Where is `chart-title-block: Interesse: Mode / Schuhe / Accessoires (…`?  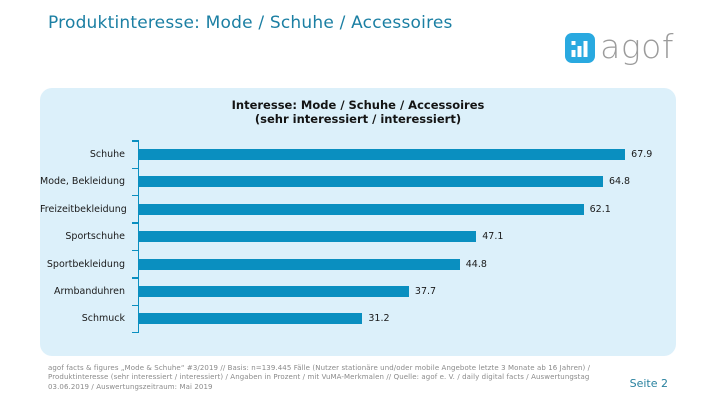
chart-title-block: Interesse: Mode / Schuhe / Accessoires (… is located at coordinates (358, 107).